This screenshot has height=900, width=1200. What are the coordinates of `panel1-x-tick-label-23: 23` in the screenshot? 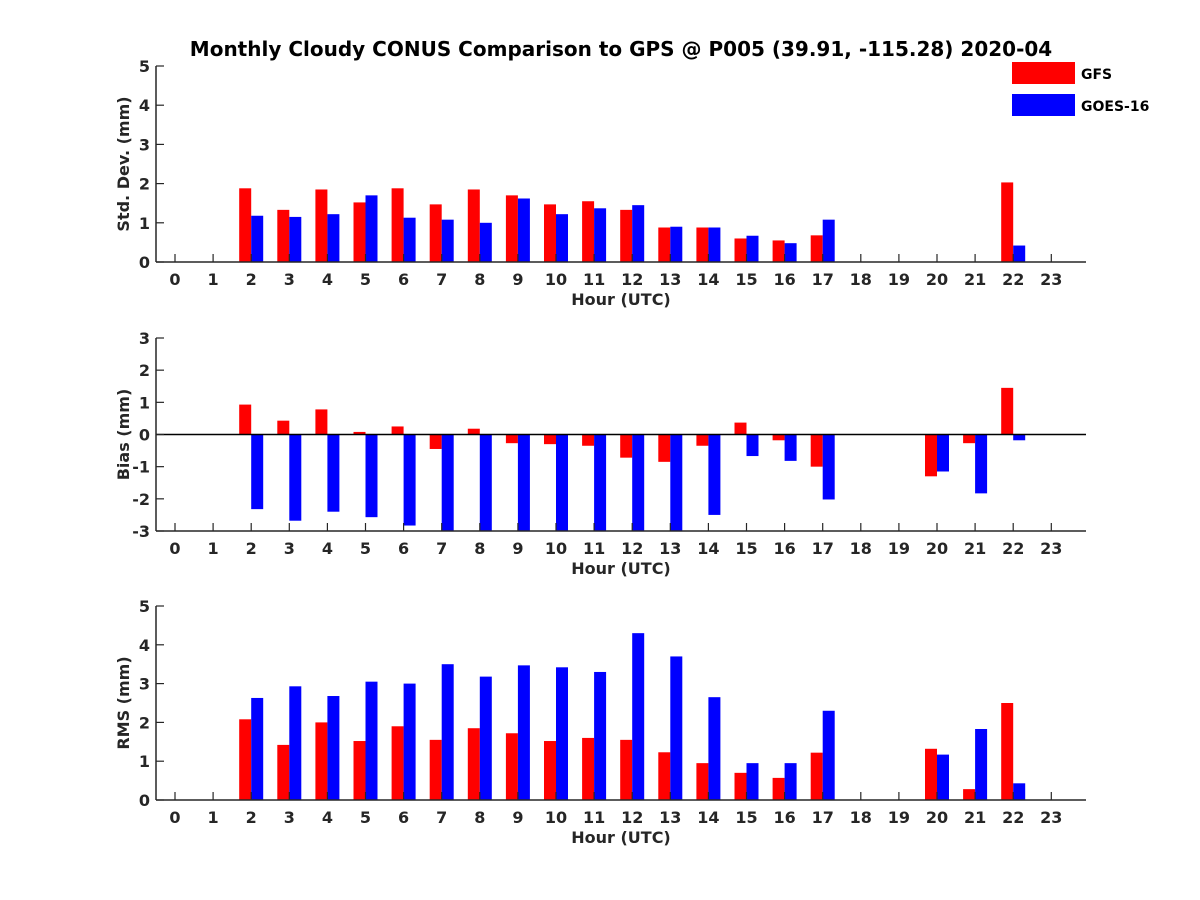 It's located at (1051, 548).